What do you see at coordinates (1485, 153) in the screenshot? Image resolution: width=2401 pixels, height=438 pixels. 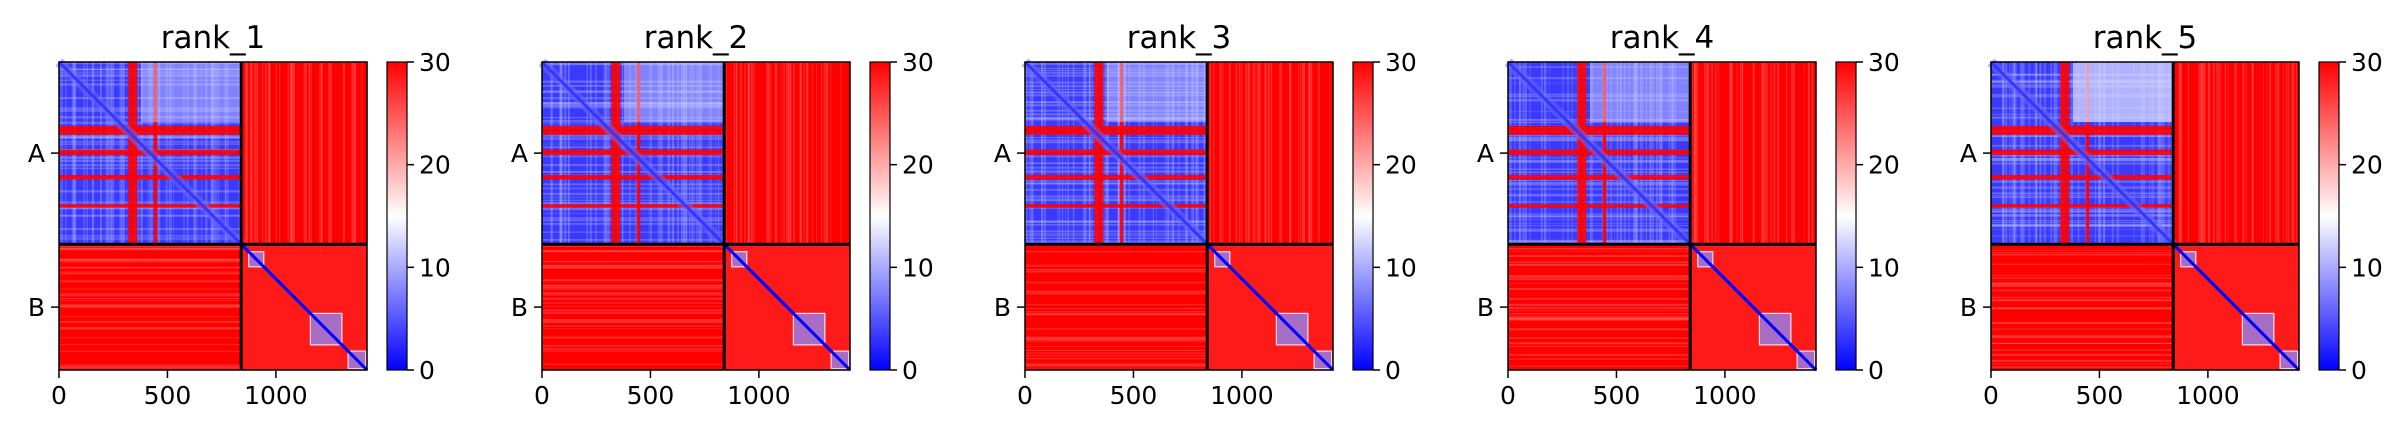 I see `y-tick-label: A` at bounding box center [1485, 153].